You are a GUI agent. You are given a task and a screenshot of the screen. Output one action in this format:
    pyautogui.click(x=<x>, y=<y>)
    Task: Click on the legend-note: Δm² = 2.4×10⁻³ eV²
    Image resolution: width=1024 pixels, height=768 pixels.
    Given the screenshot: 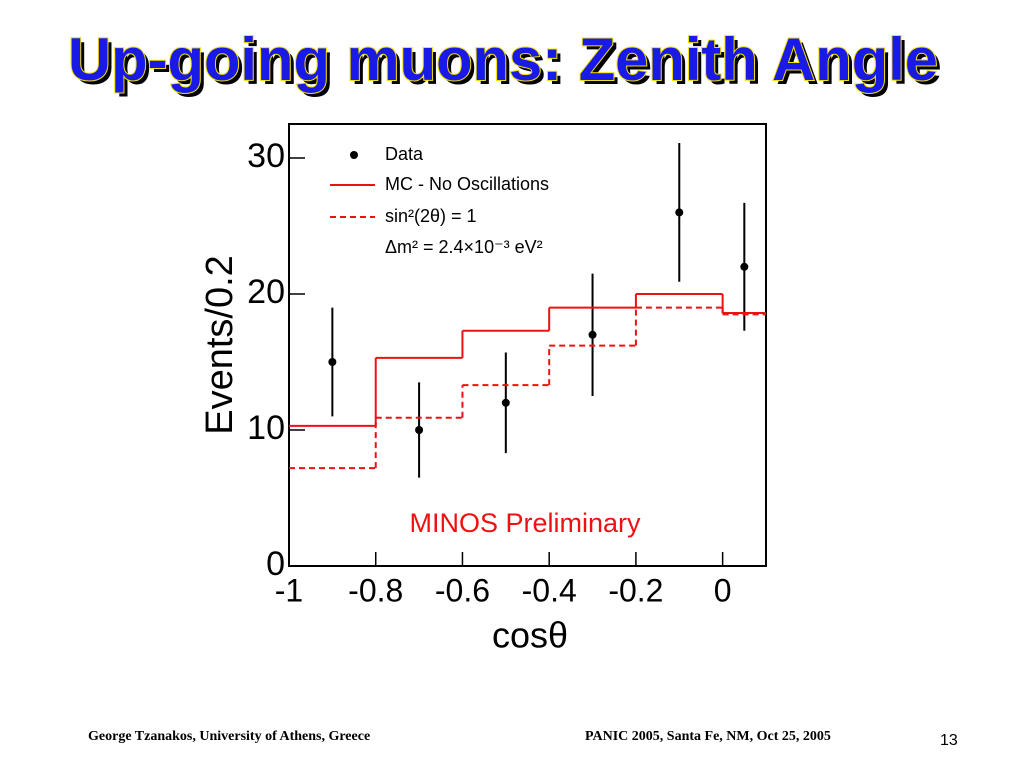 What is the action you would take?
    pyautogui.click(x=464, y=247)
    